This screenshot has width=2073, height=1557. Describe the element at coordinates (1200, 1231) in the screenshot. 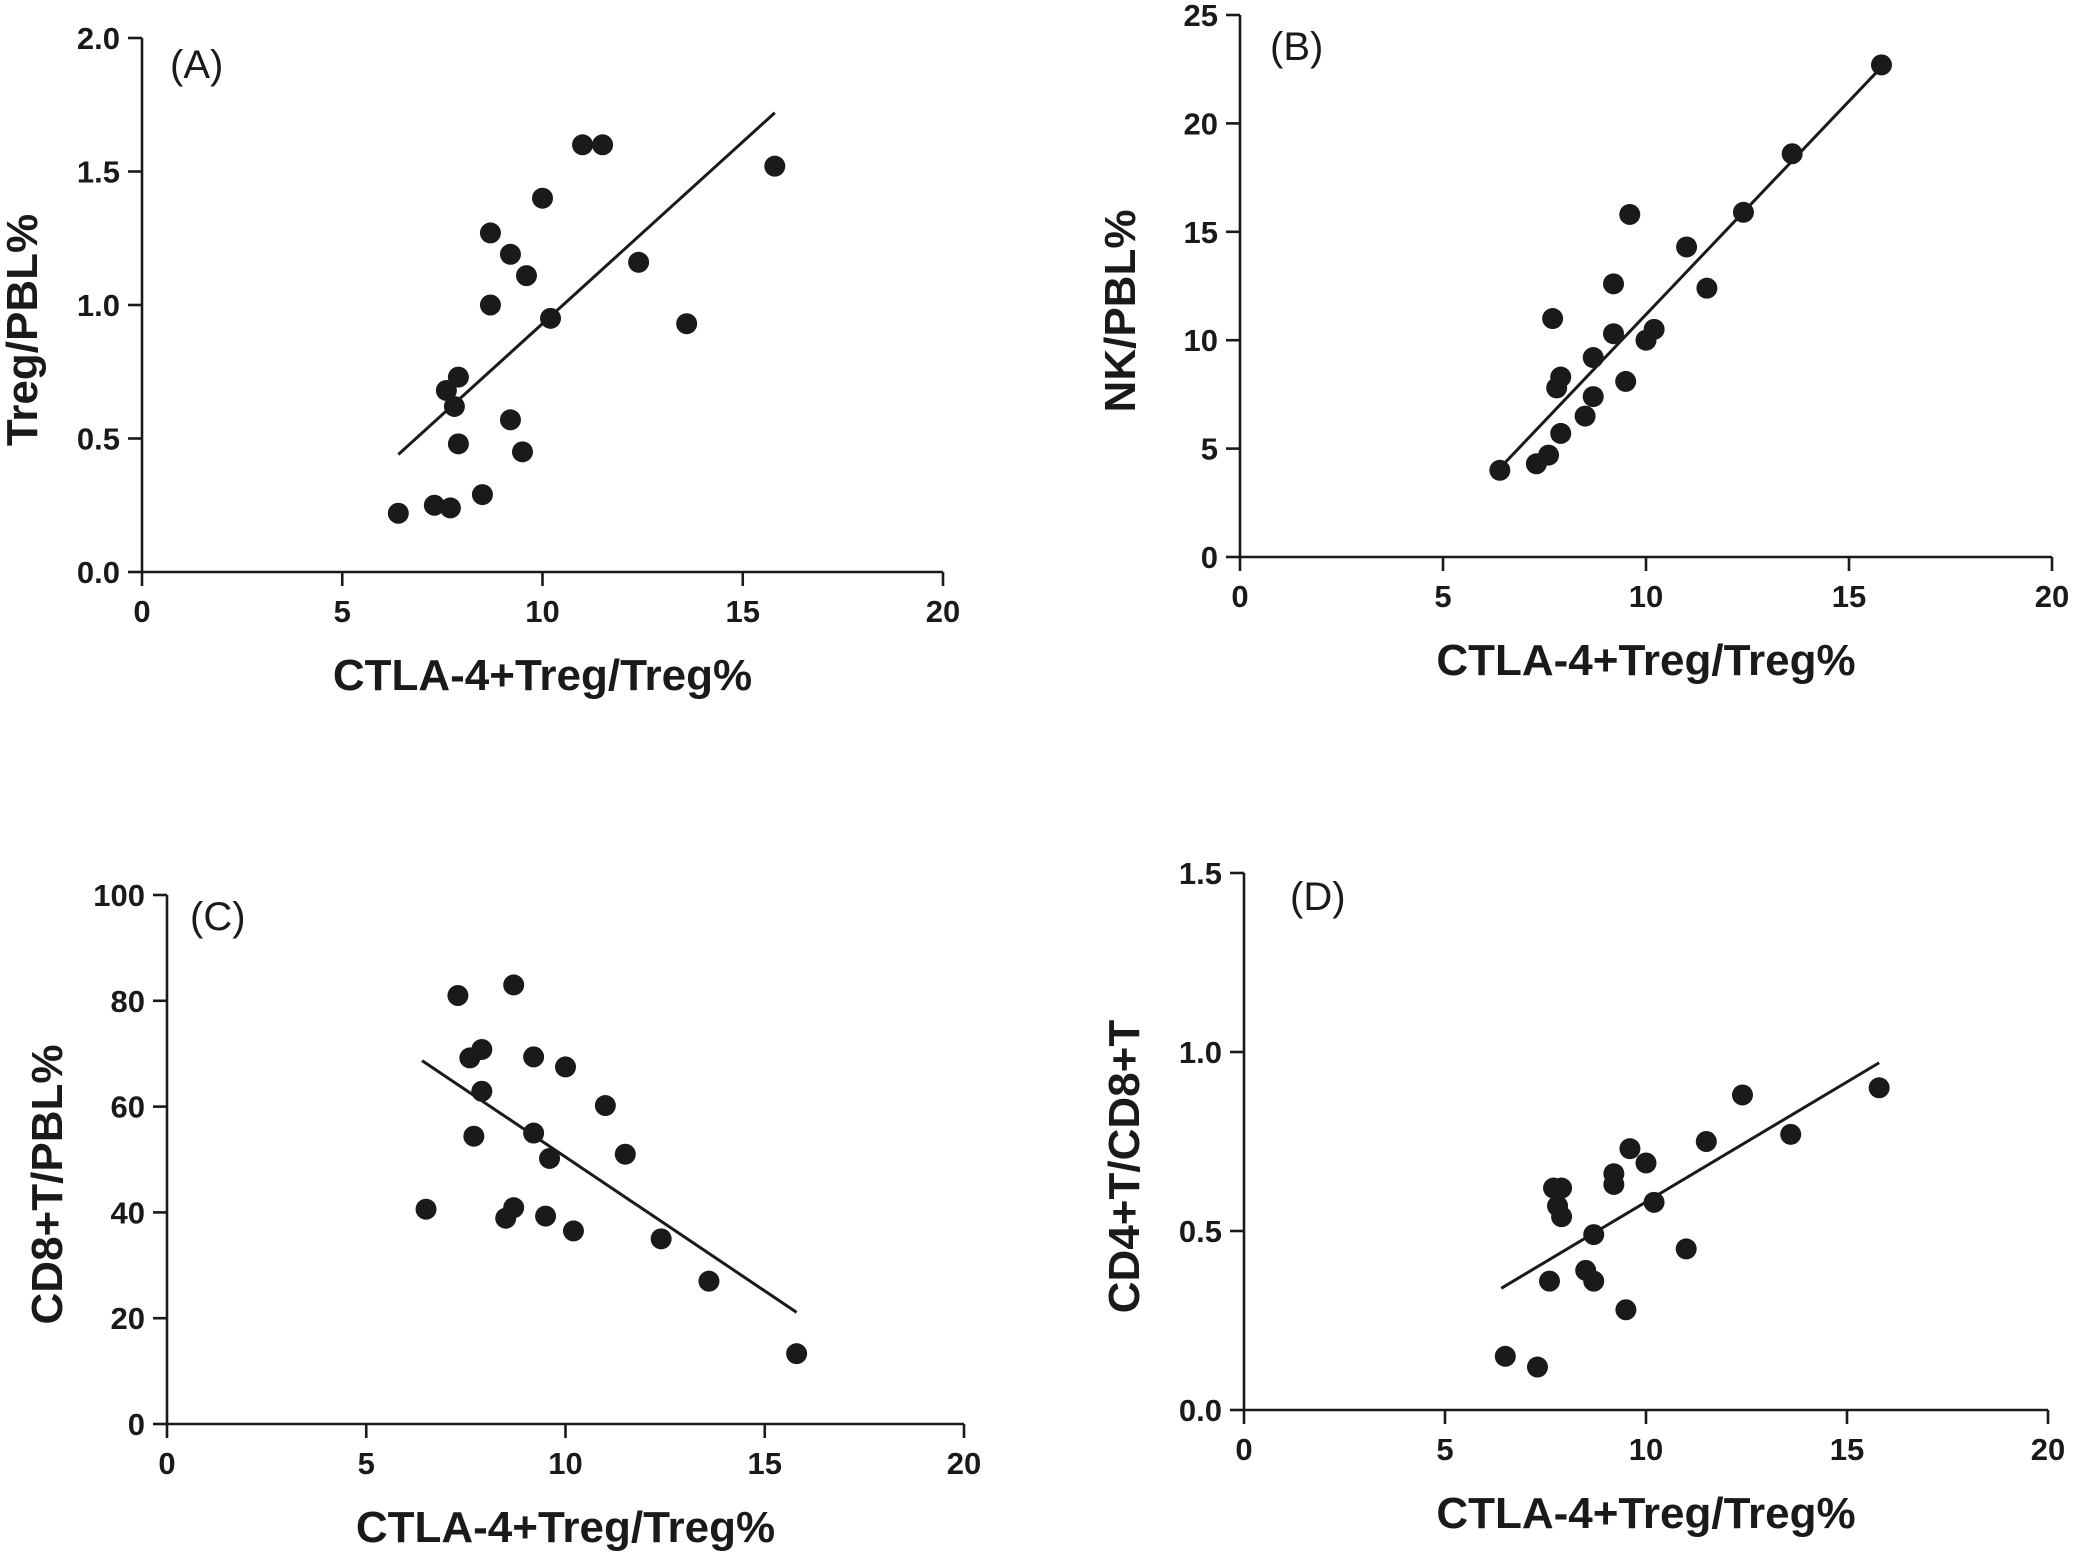

I see `y-tick-label: 0.5` at that location.